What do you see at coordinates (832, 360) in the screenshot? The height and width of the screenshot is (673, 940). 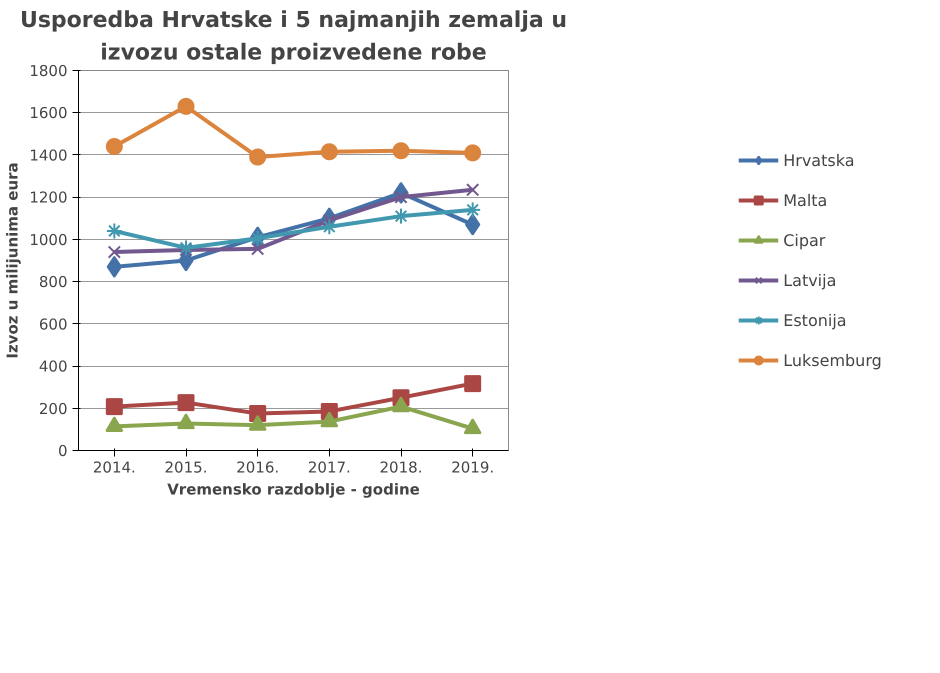 I see `legend-label: Luksemburg` at bounding box center [832, 360].